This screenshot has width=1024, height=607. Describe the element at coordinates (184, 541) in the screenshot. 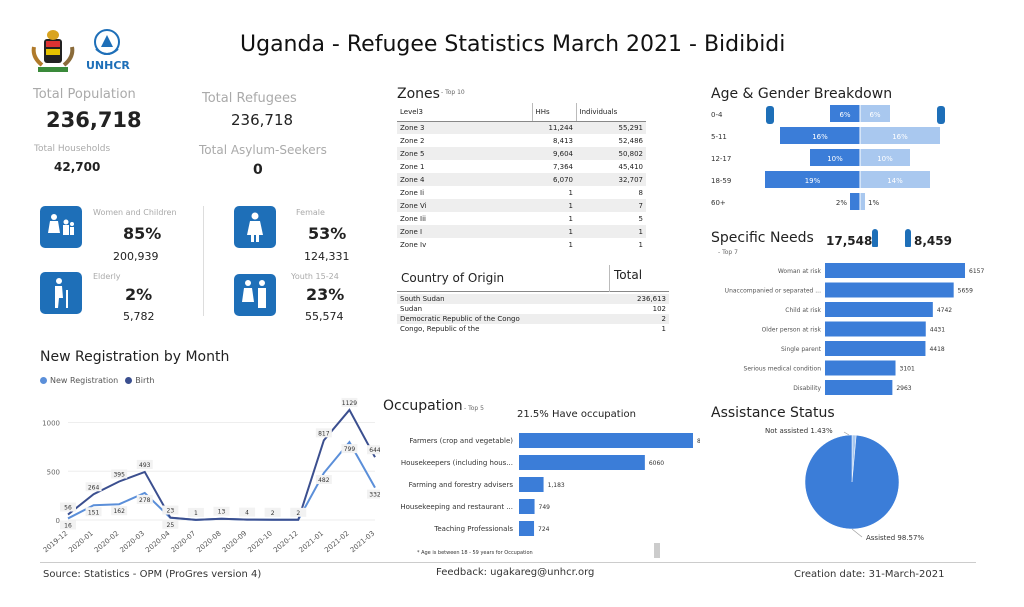

I see `x-tick-label: 2020-07` at that location.